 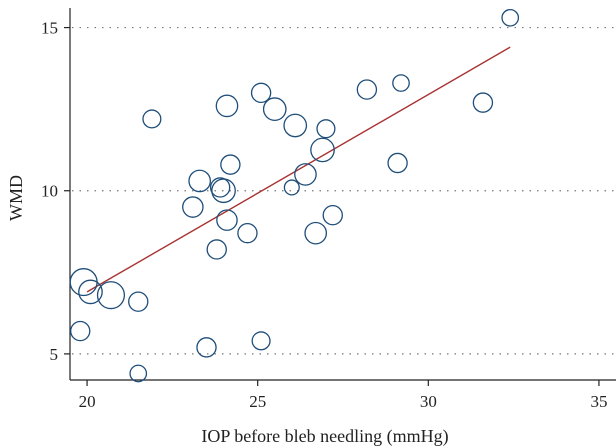 What do you see at coordinates (54, 354) in the screenshot?
I see `y-tick-label: 5` at bounding box center [54, 354].